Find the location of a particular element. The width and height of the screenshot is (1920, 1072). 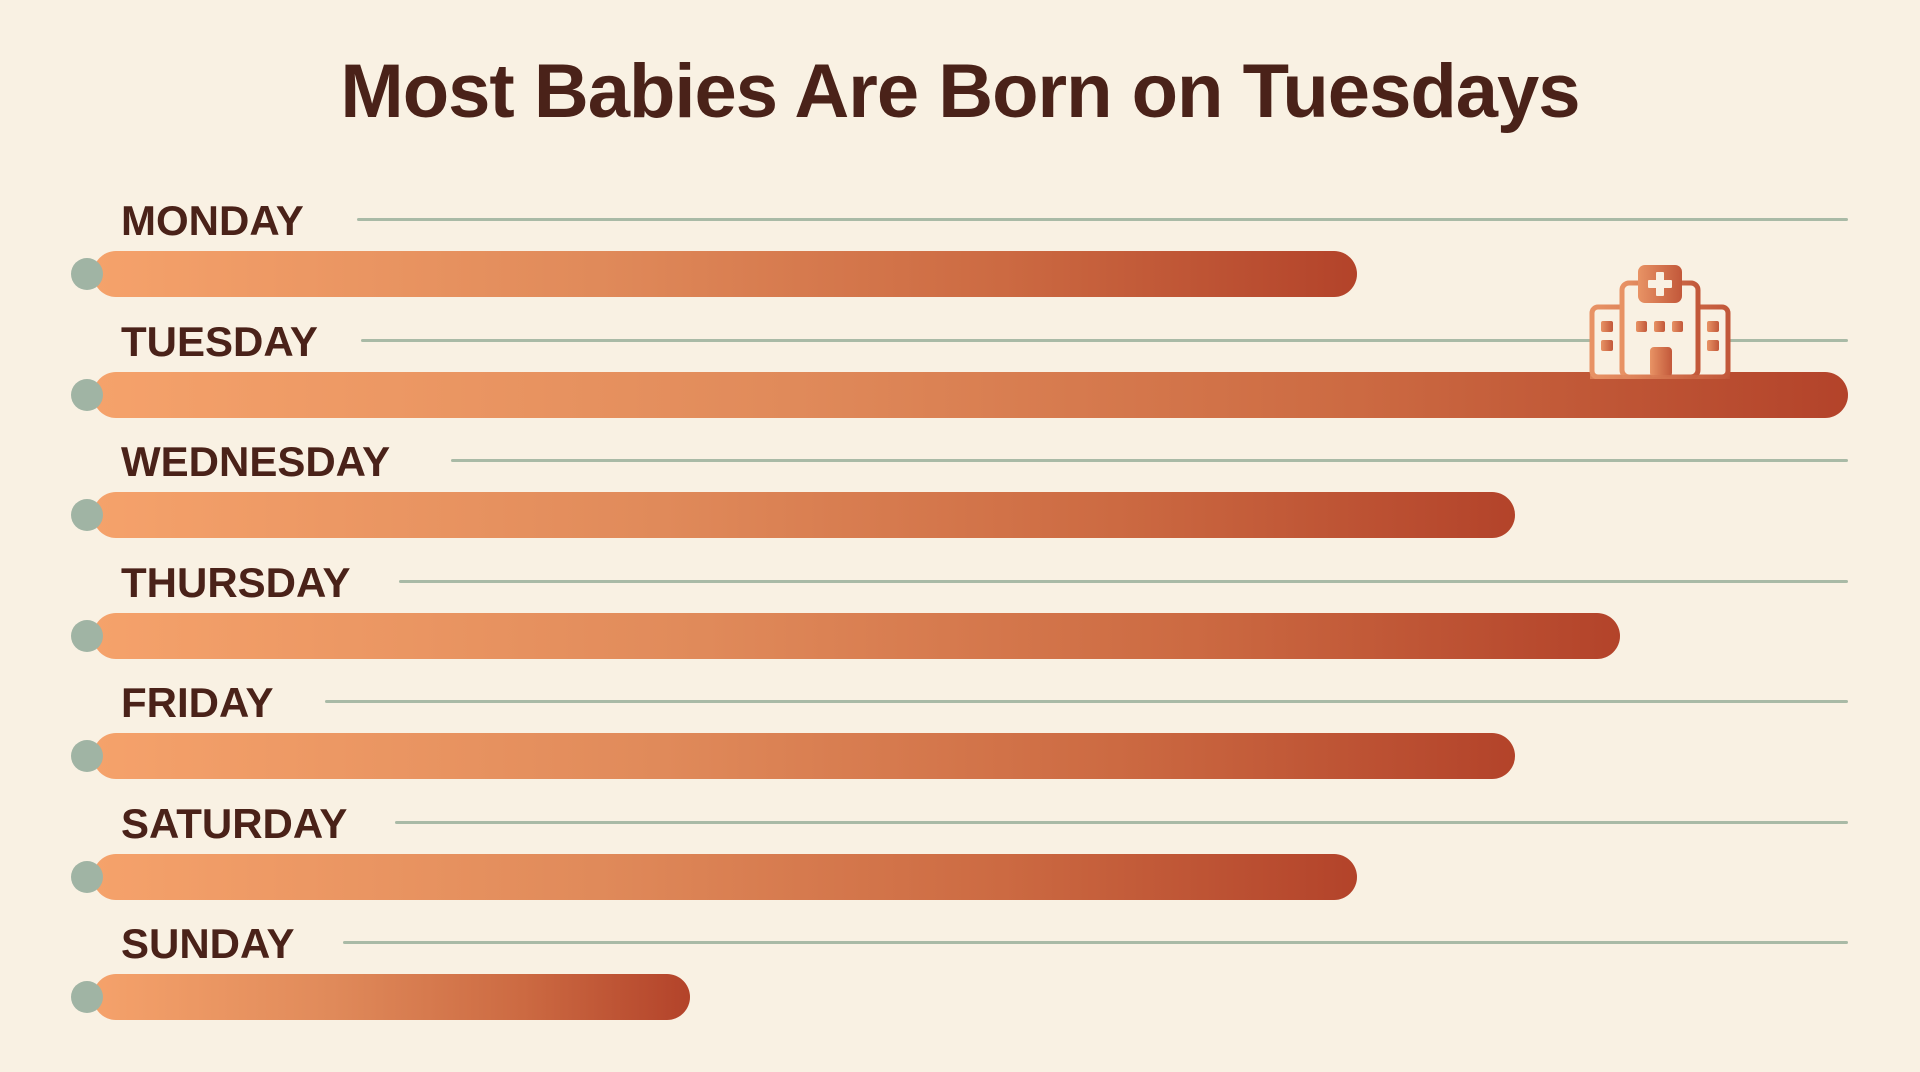

bar-row-sunday: SUNDAY is located at coordinates (960, 981).